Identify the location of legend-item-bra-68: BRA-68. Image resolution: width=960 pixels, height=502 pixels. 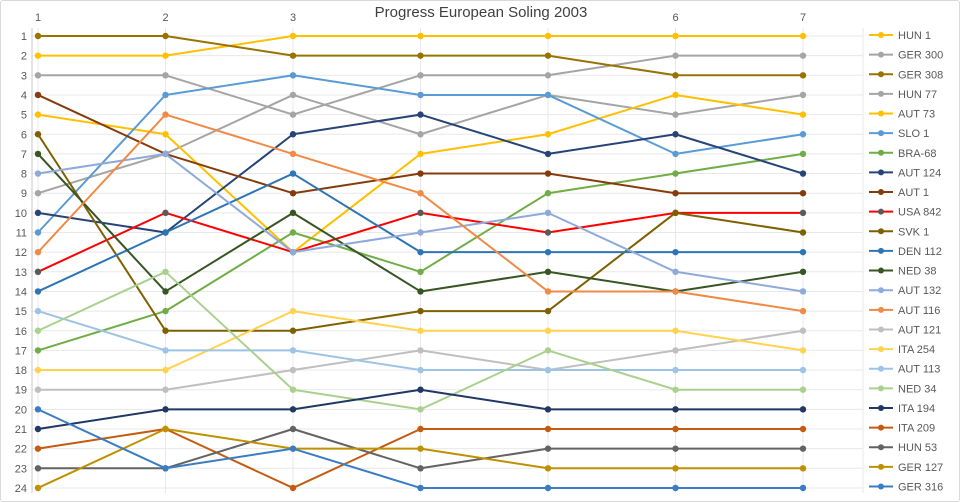
(903, 154).